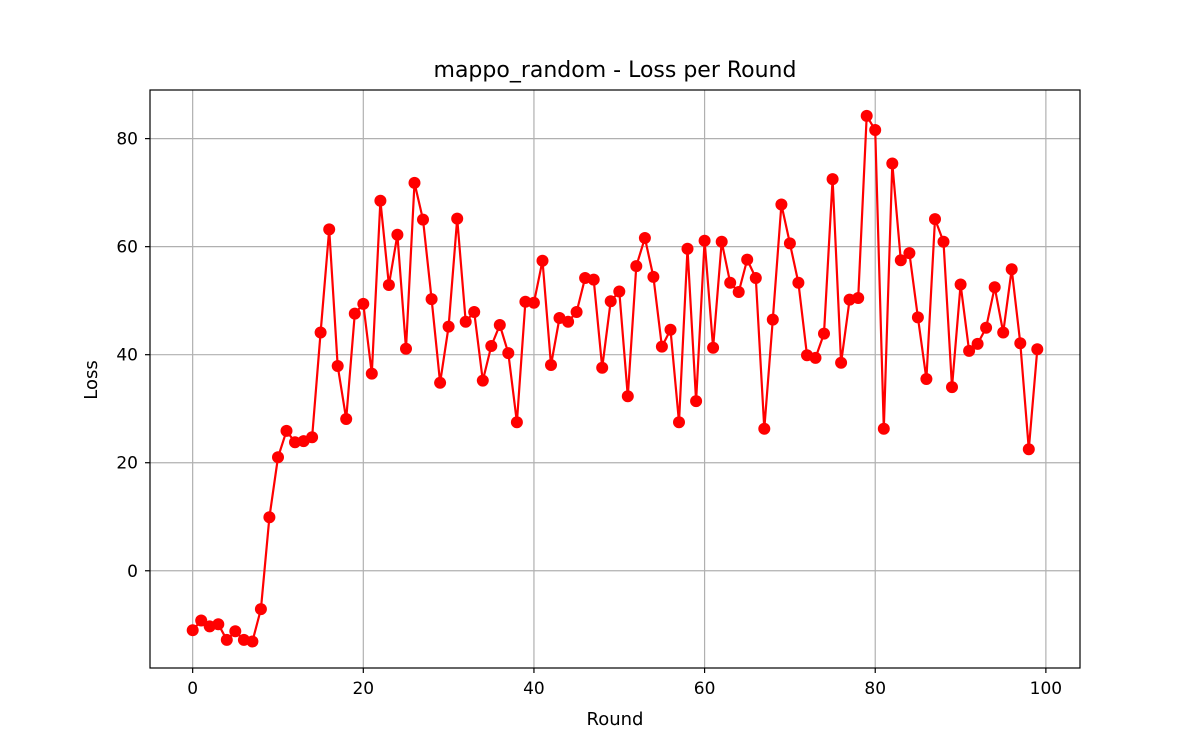 The image size is (1200, 750). I want to click on x-axis-label: Round, so click(615, 719).